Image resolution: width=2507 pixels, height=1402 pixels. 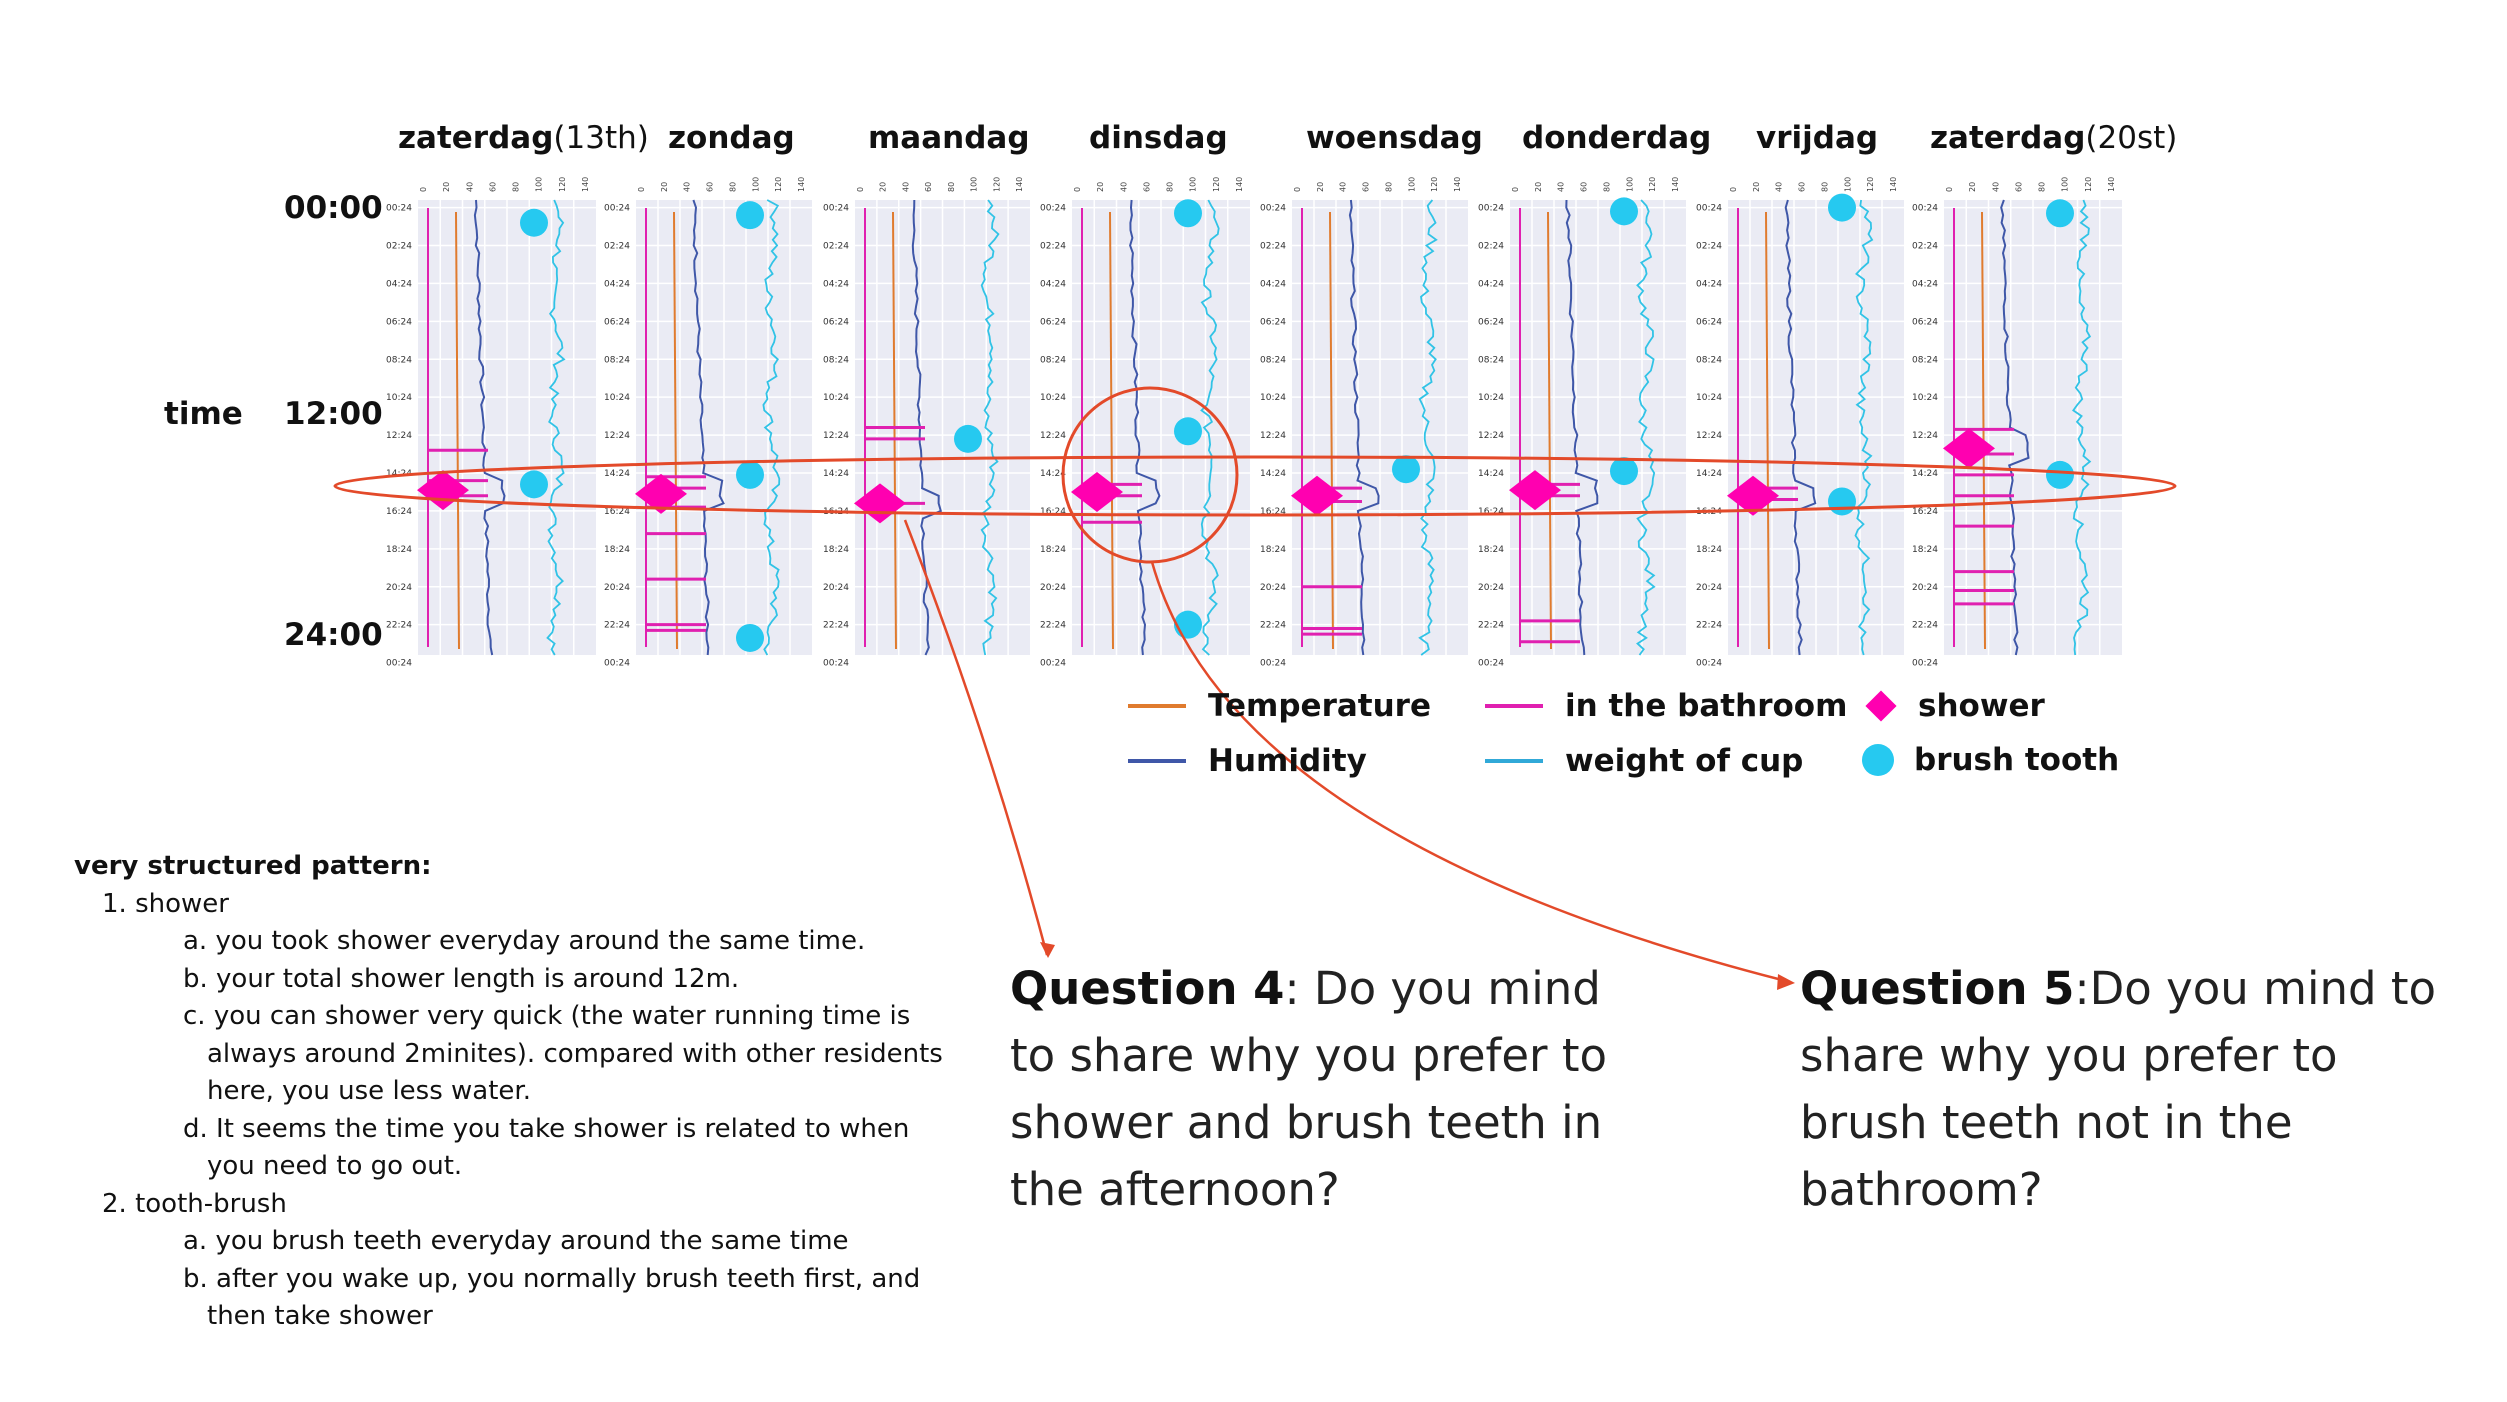 I want to click on findings-item-1: 1. shower, so click(x=165, y=903).